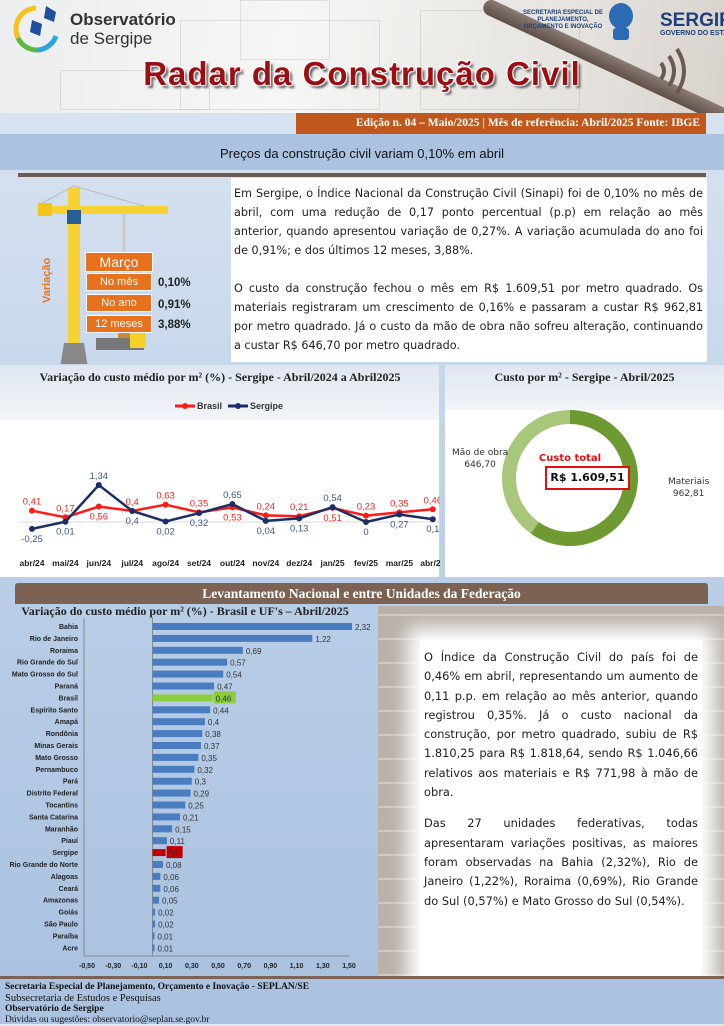 The width and height of the screenshot is (724, 1026). Describe the element at coordinates (218, 966) in the screenshot. I see `x-tick-label: 0,50` at that location.